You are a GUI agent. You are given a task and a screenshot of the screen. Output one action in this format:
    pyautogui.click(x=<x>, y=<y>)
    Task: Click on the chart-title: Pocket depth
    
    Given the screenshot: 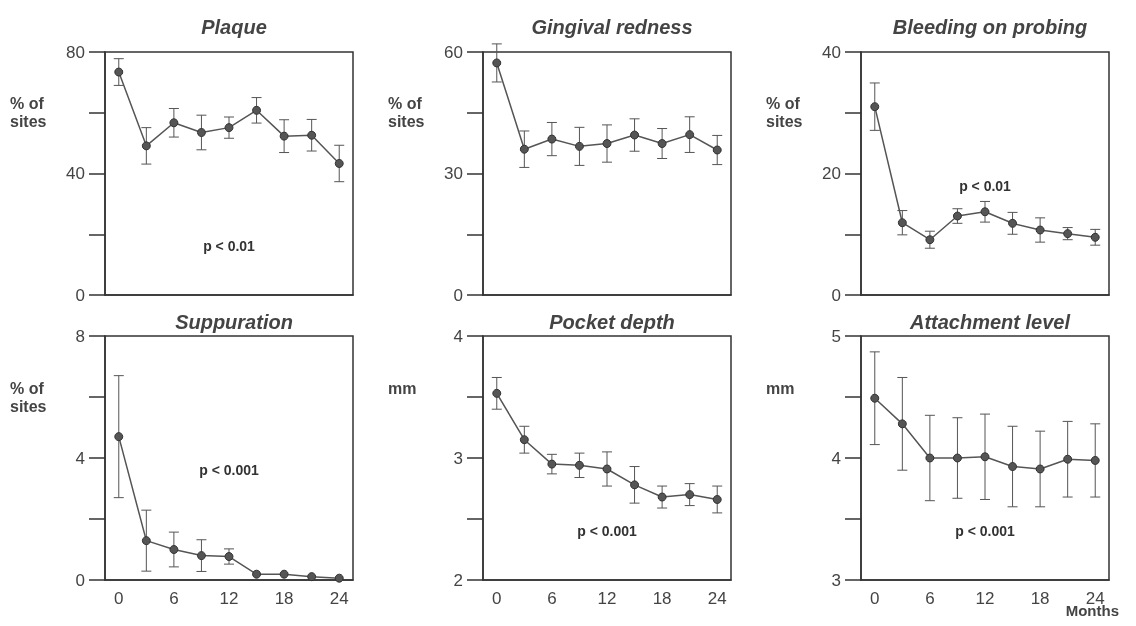 What is the action you would take?
    pyautogui.click(x=612, y=322)
    